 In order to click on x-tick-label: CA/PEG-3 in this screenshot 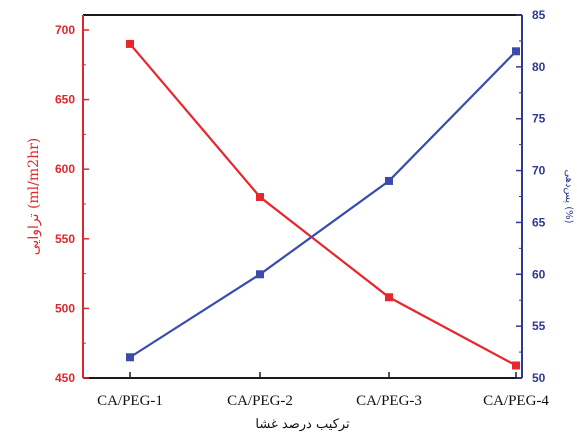, I will do `click(389, 401)`.